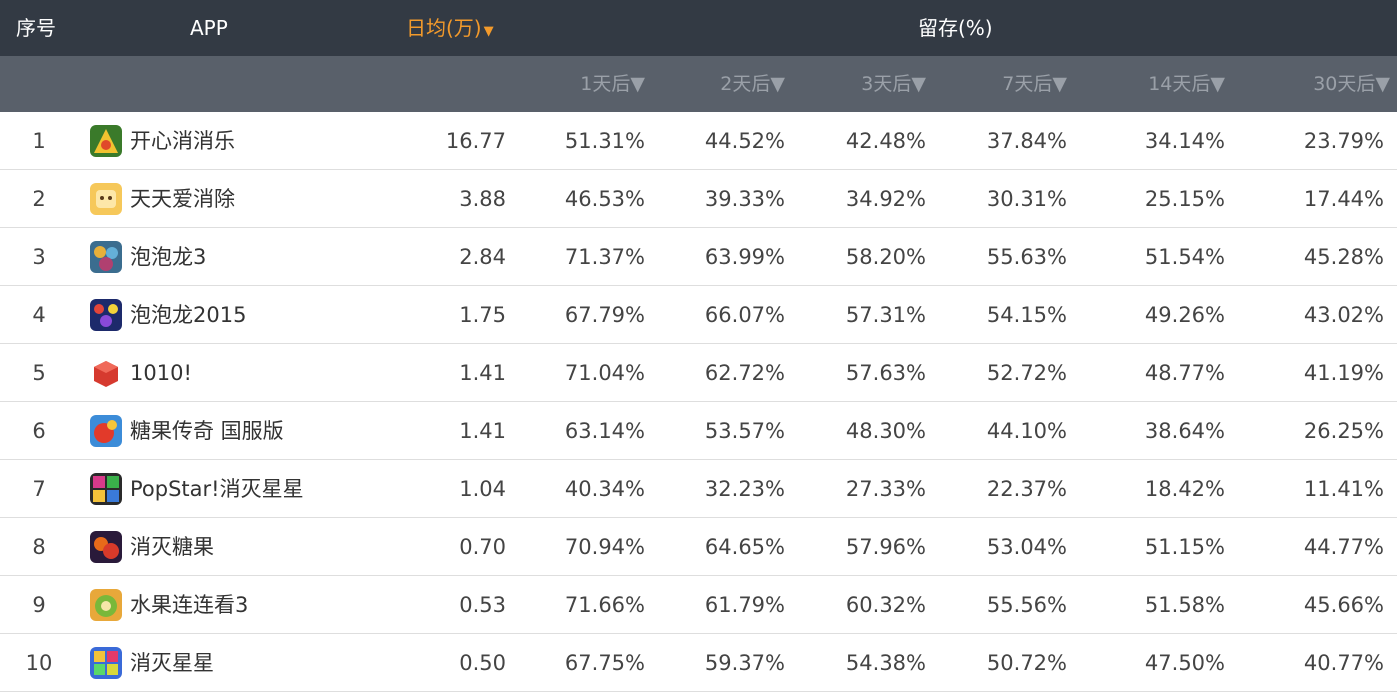 This screenshot has width=1397, height=692. Describe the element at coordinates (1026, 141) in the screenshot. I see `retention-cell: 37.84%` at that location.